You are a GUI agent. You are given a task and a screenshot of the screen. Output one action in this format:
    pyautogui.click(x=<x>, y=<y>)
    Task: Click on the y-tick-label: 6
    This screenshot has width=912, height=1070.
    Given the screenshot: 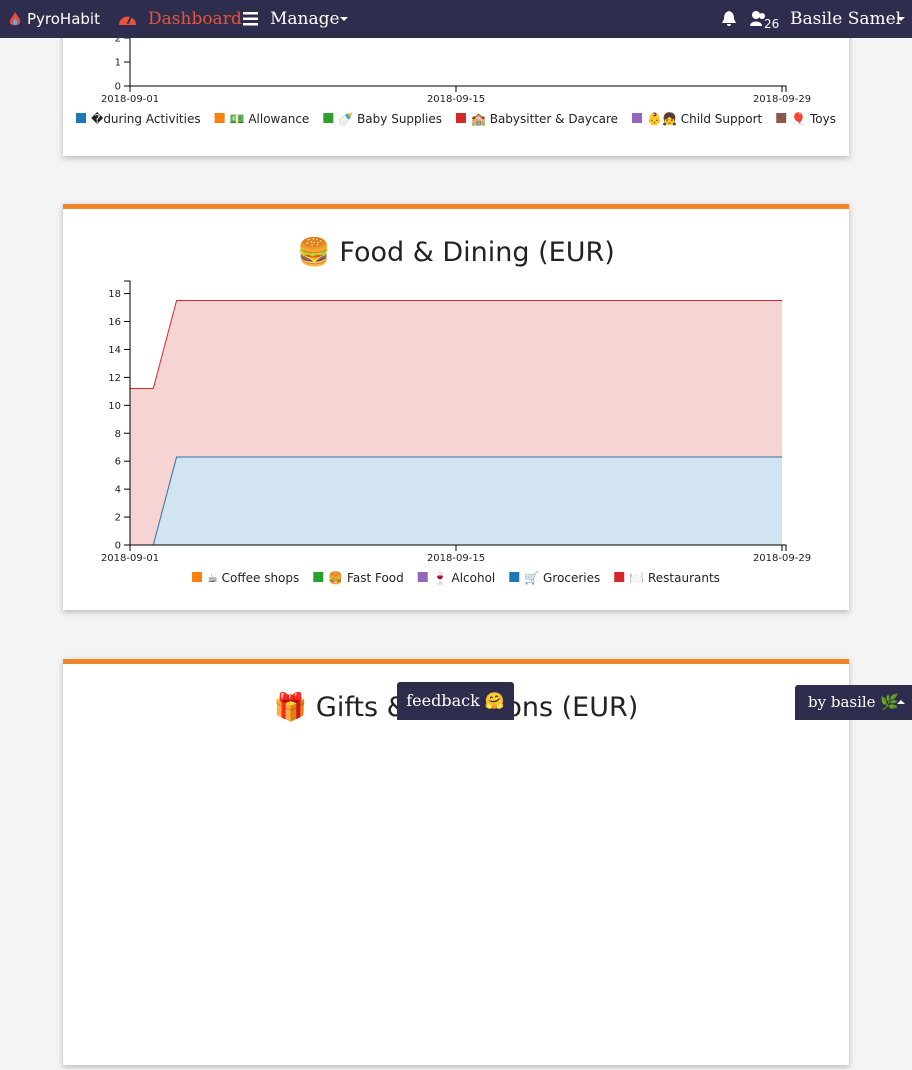 What is the action you would take?
    pyautogui.click(x=118, y=462)
    